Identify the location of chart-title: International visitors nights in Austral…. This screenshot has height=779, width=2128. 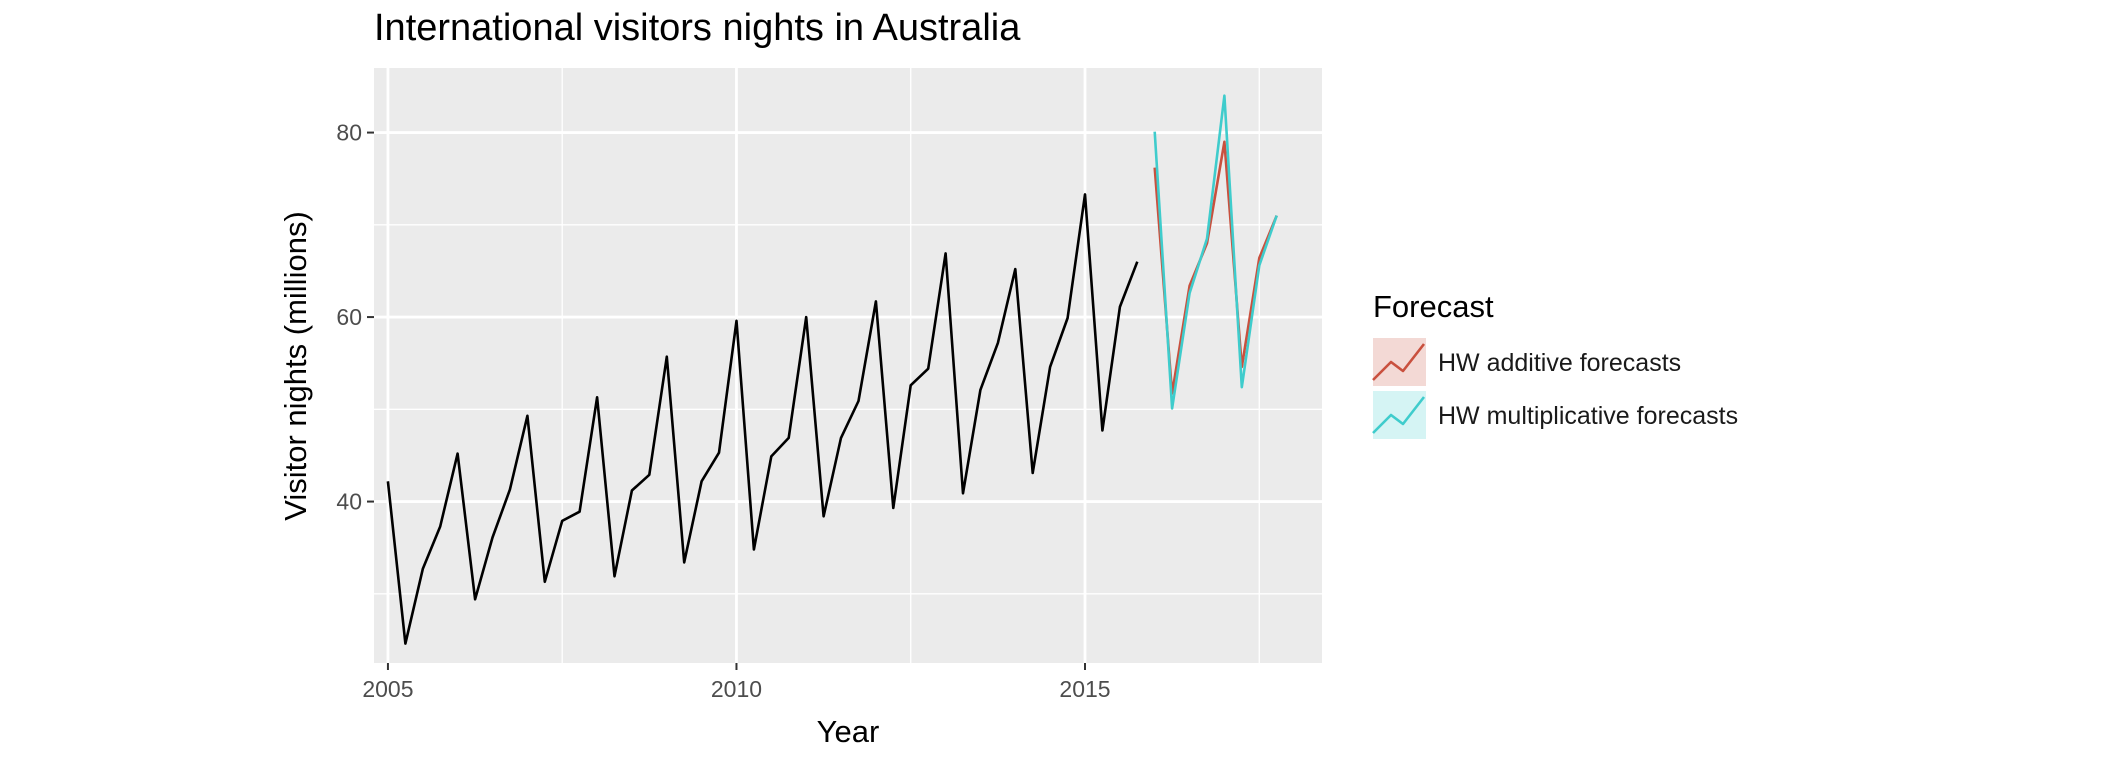
(697, 28).